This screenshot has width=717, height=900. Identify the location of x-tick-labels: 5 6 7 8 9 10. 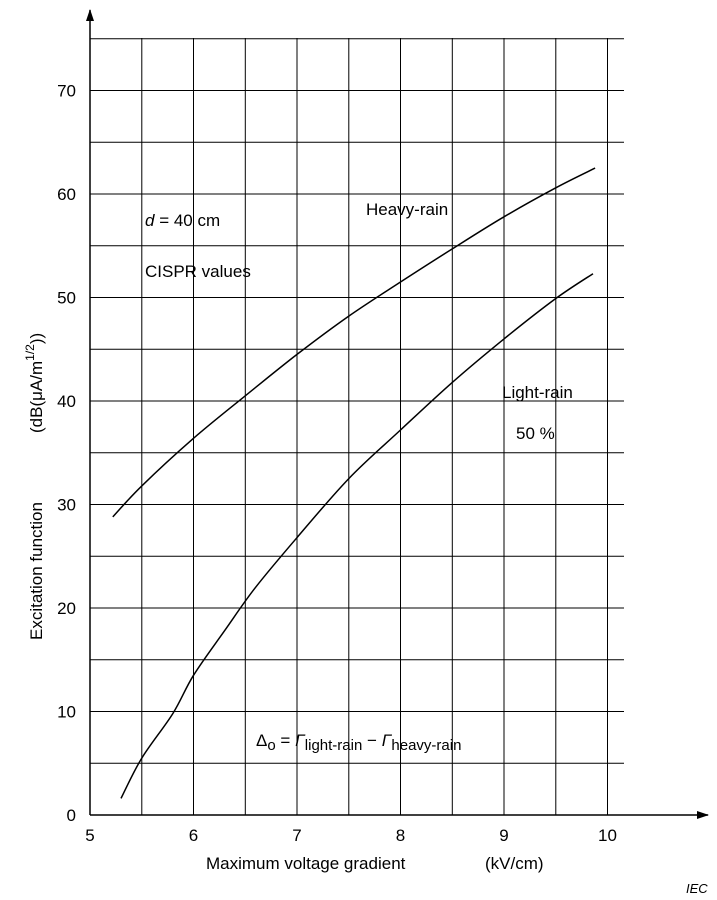
(351, 835).